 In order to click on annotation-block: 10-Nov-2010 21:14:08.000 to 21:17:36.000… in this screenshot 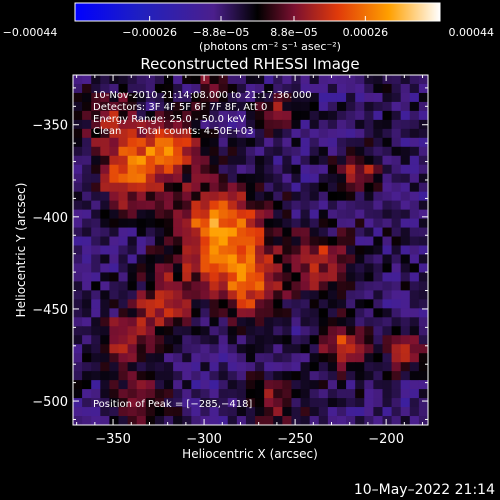, I will do `click(202, 113)`.